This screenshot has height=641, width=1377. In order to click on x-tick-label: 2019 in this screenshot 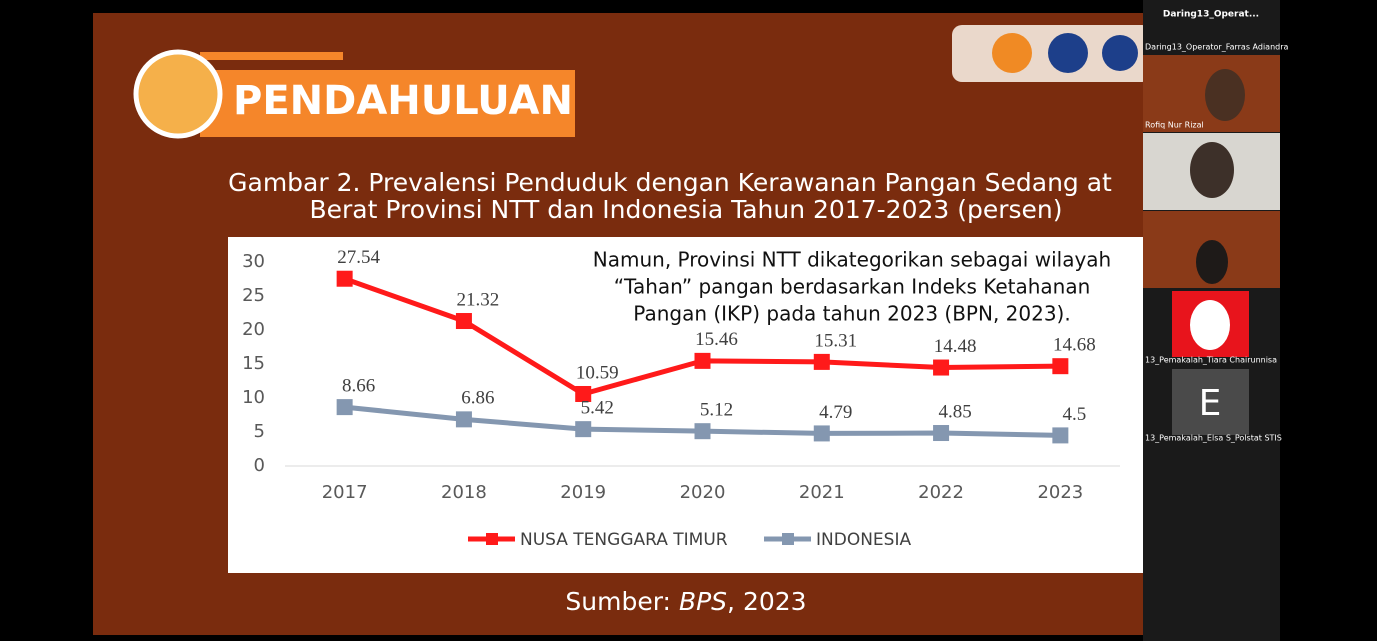, I will do `click(583, 492)`.